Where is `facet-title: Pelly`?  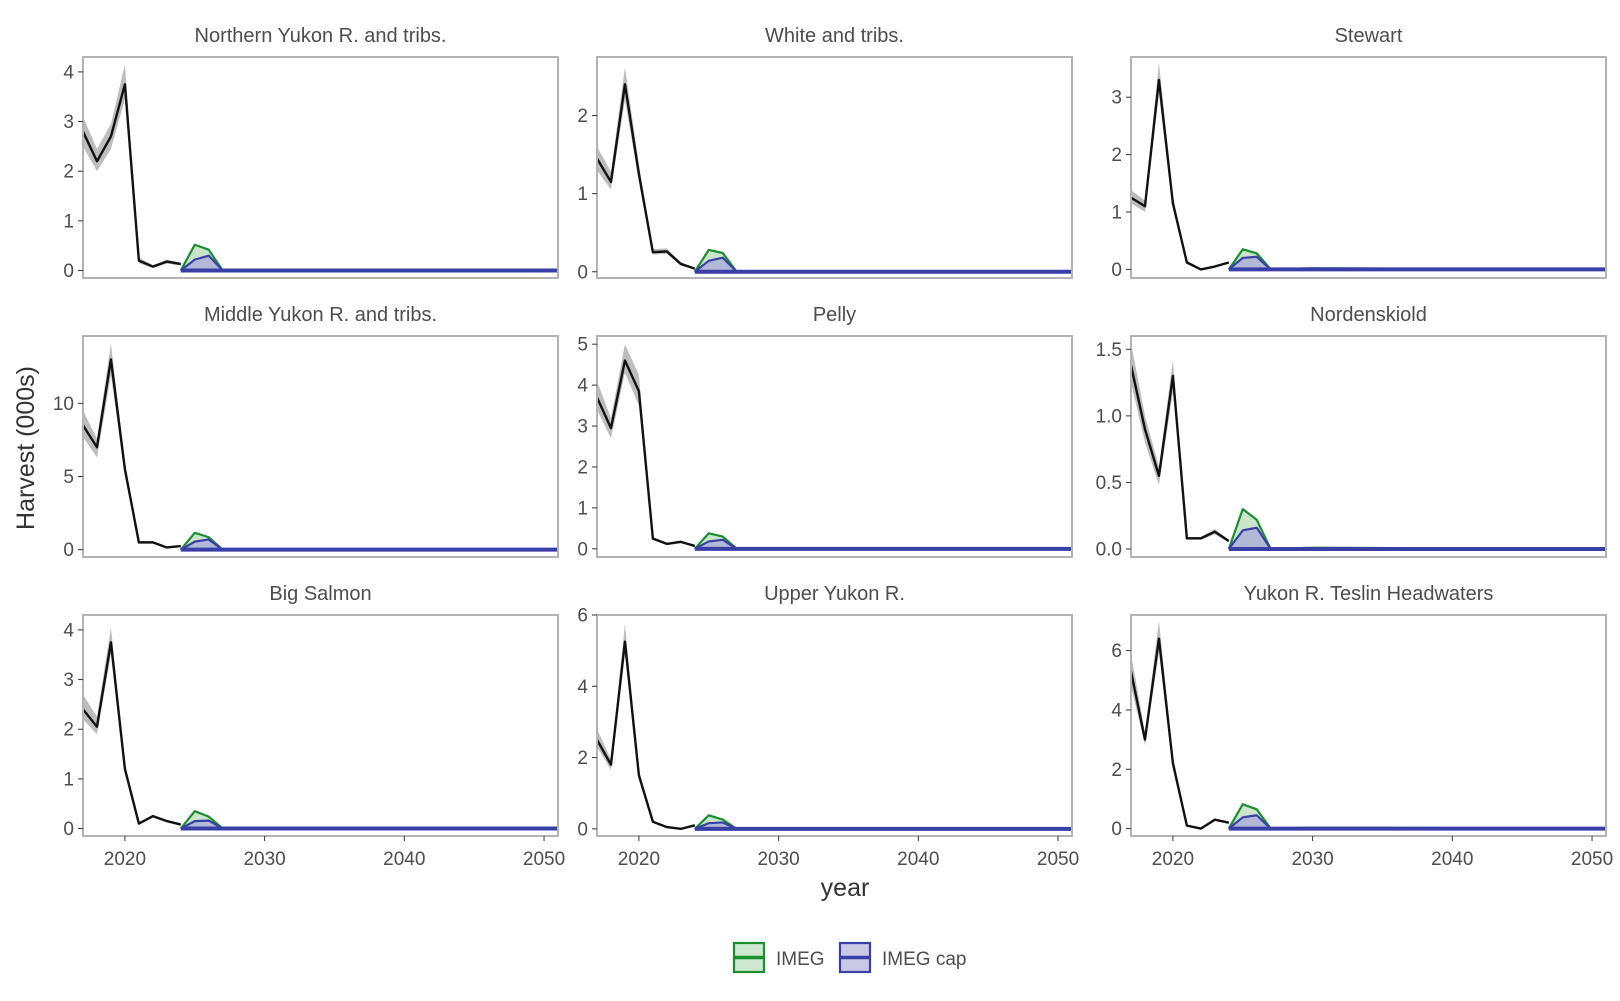 facet-title: Pelly is located at coordinates (834, 315).